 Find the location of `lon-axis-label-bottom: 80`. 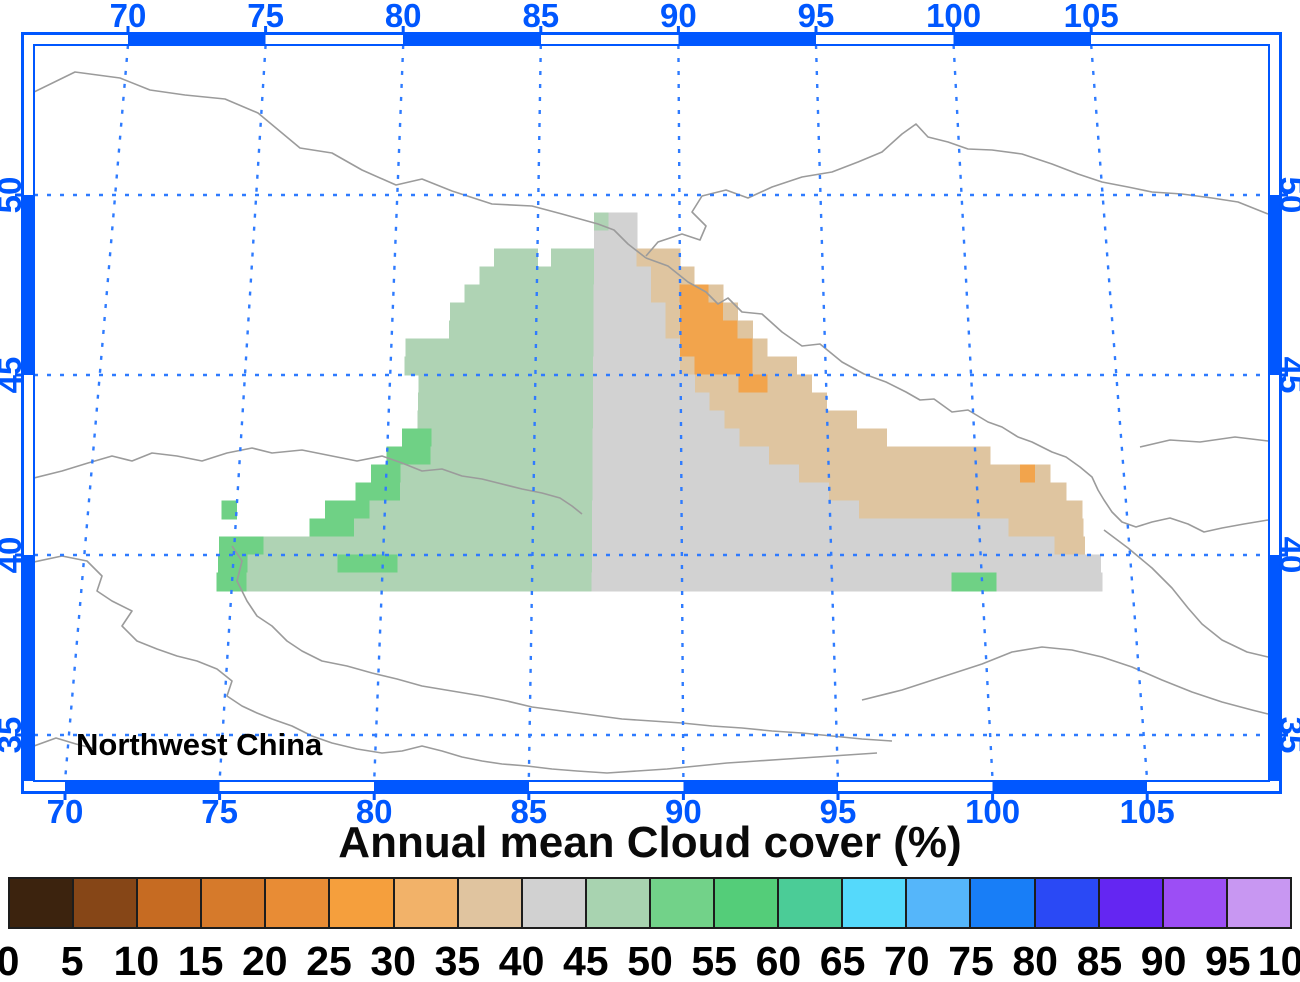

lon-axis-label-bottom: 80 is located at coordinates (374, 811).